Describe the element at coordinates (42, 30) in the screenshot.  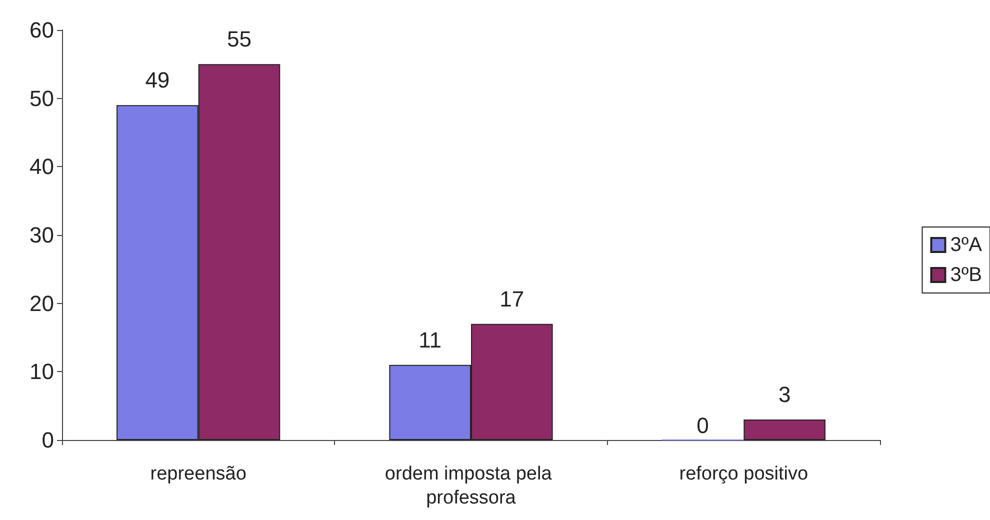
I see `y-tick-label: 60` at that location.